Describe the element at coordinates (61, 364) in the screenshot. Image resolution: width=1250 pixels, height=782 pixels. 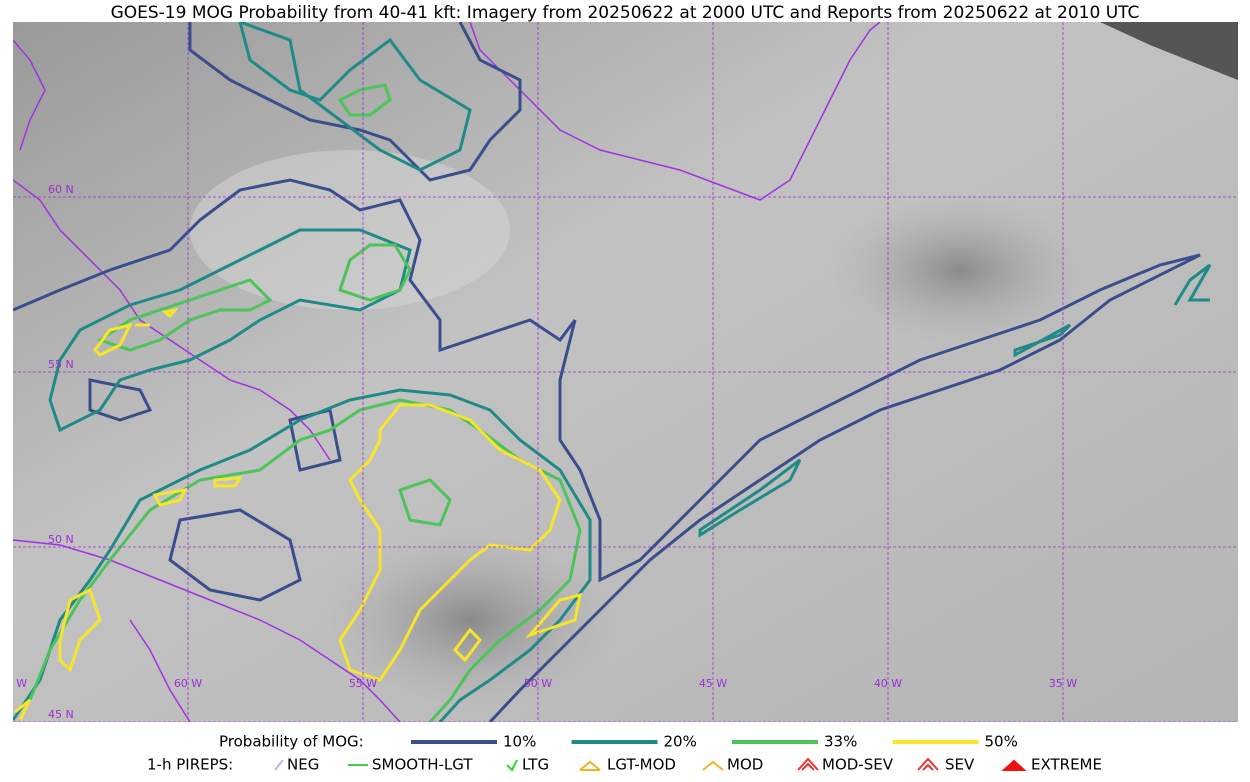
I see `latitude-label: 55 N` at that location.